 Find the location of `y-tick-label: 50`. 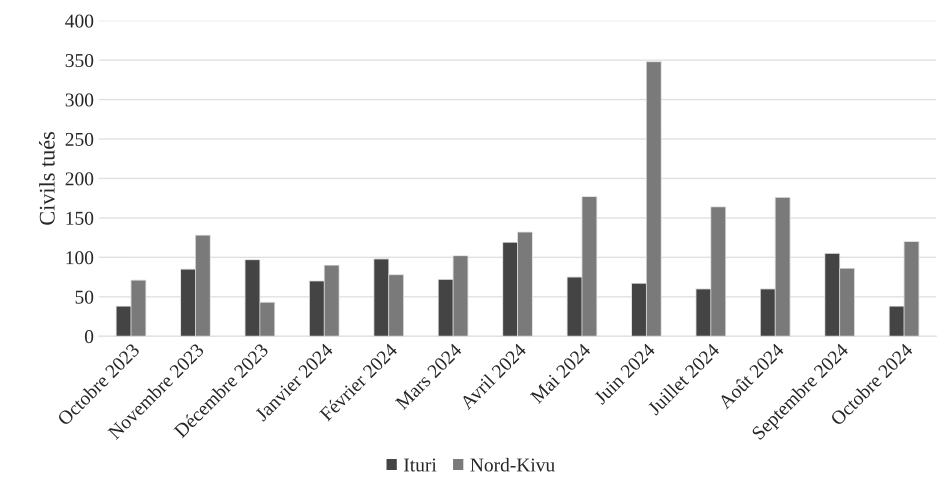

y-tick-label: 50 is located at coordinates (85, 297).